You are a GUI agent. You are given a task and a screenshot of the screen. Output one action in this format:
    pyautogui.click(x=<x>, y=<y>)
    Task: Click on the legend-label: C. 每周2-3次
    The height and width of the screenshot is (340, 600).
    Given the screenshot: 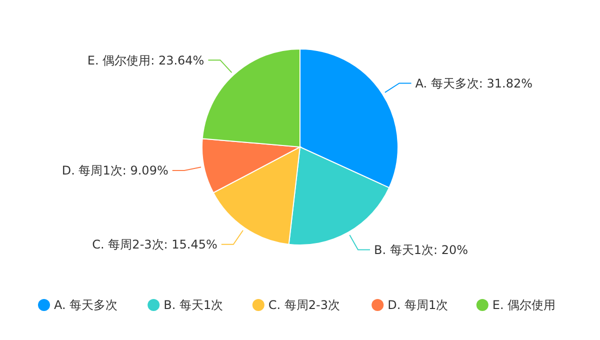 What is the action you would take?
    pyautogui.click(x=304, y=305)
    